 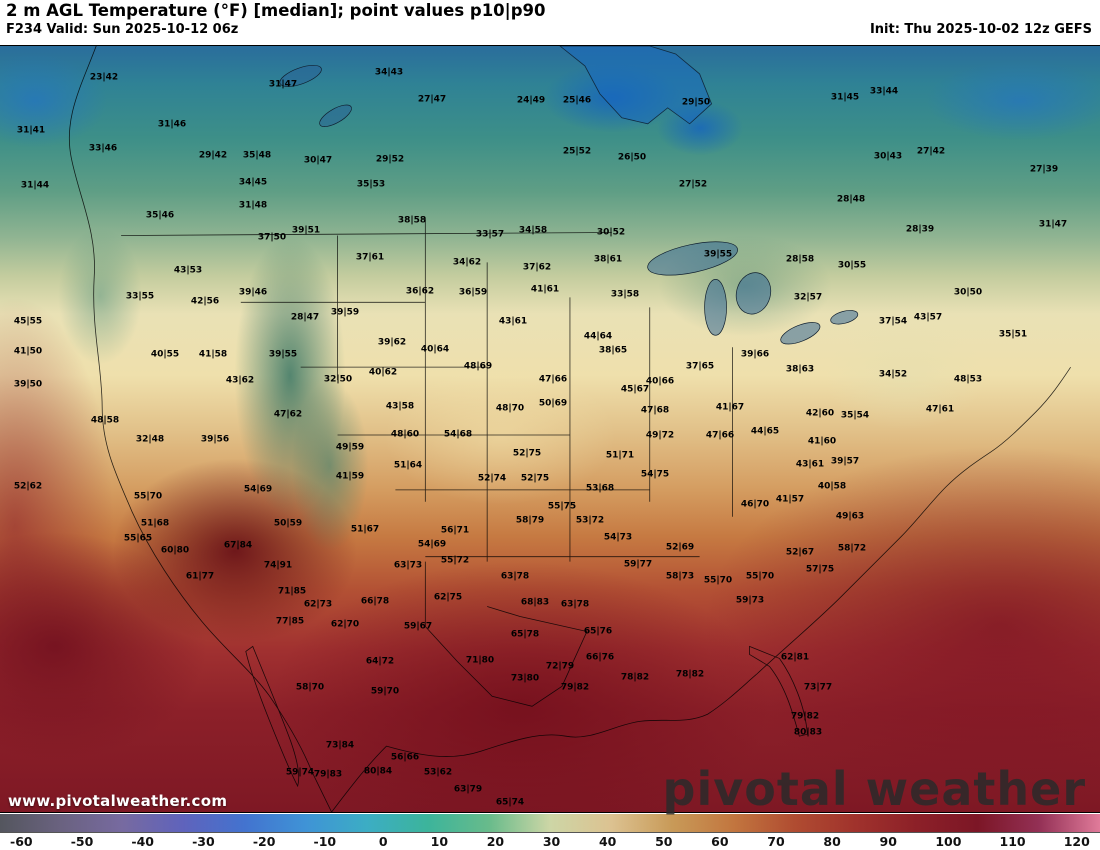 I want to click on colorbar-tick: 10, so click(x=439, y=841).